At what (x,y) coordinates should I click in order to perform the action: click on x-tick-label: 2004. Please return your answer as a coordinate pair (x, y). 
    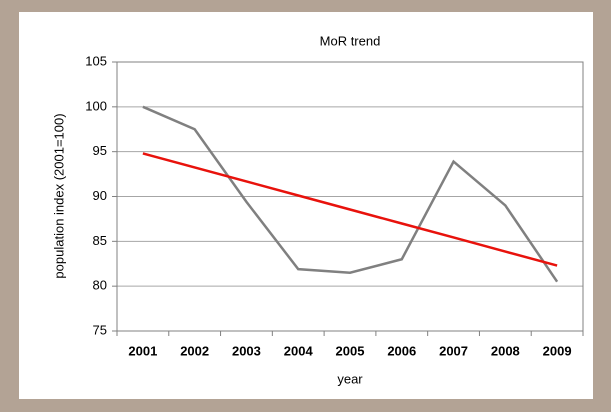
    Looking at the image, I should click on (299, 350).